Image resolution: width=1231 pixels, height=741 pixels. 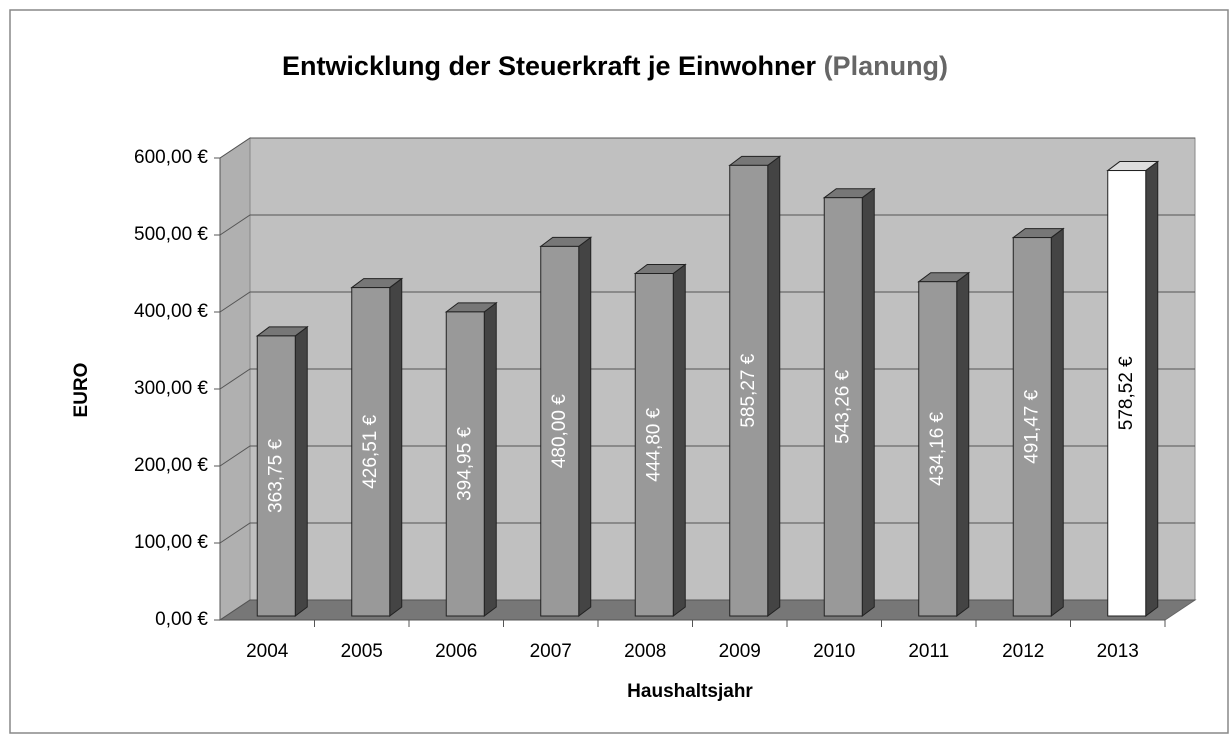 I want to click on value-label: 578,52 €, so click(x=1126, y=393).